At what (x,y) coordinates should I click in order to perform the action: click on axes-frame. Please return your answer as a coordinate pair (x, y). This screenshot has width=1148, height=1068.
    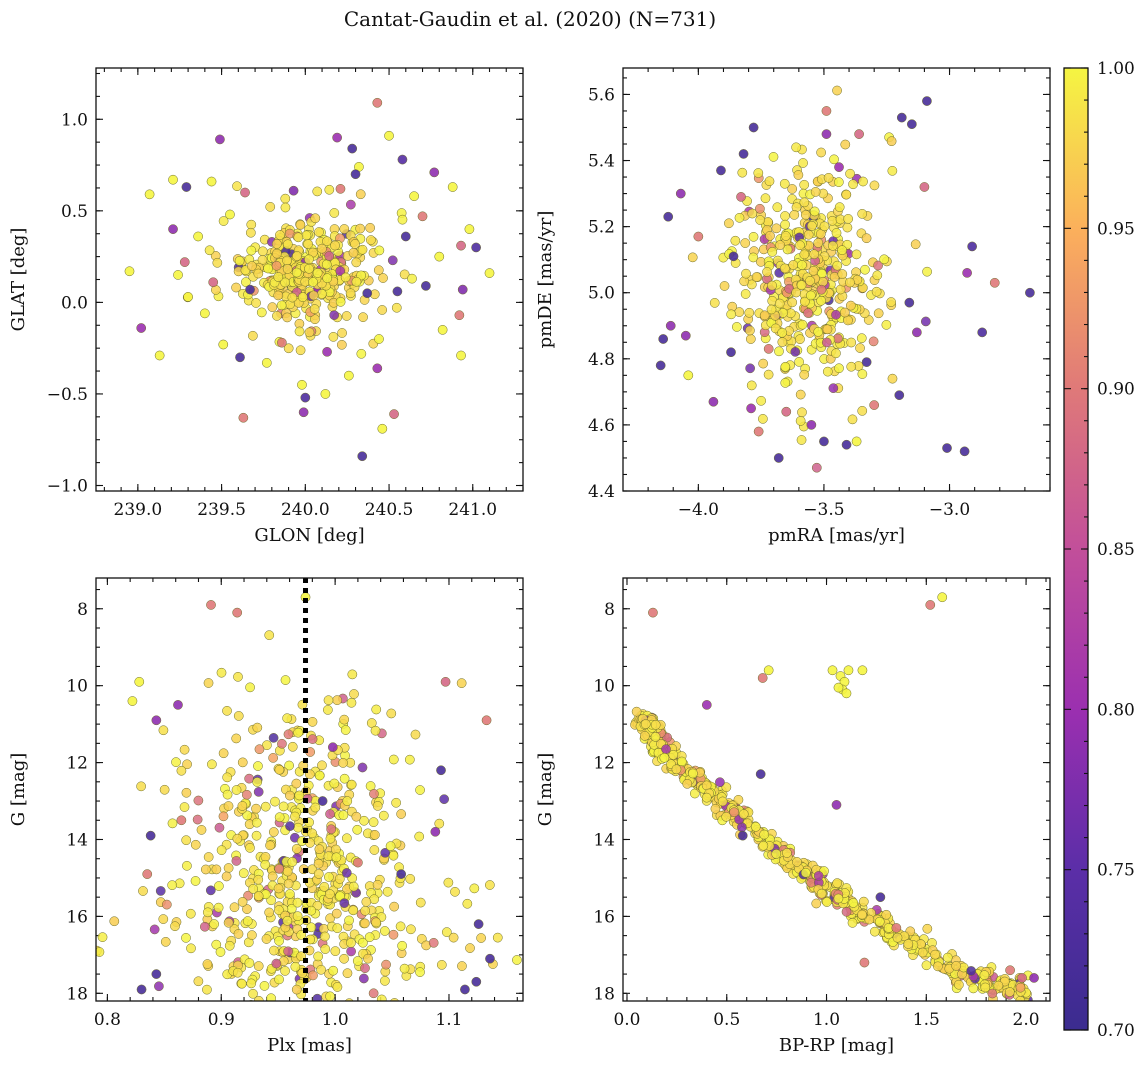
    Looking at the image, I should click on (836, 279).